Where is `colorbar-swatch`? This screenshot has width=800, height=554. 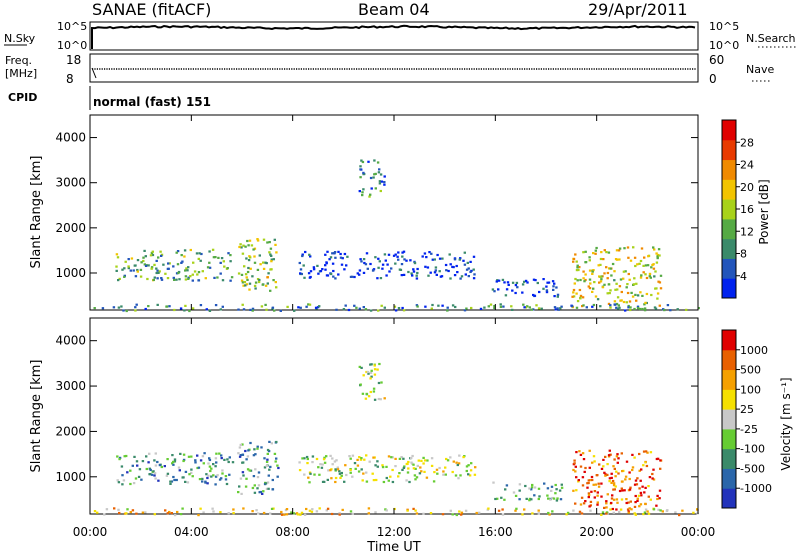
colorbar-swatch is located at coordinates (729, 379).